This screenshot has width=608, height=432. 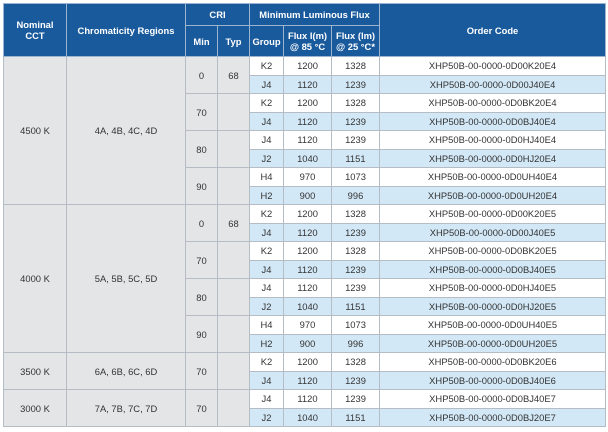 What do you see at coordinates (355, 417) in the screenshot?
I see `flux-25-cell: 1151` at bounding box center [355, 417].